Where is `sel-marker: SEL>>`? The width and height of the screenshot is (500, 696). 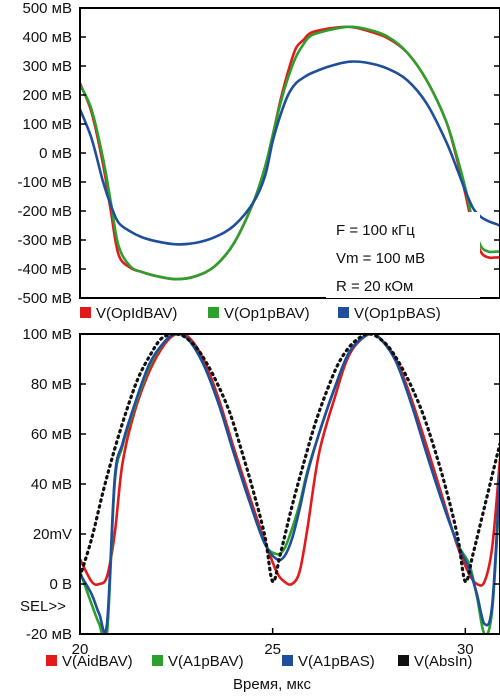 sel-marker: SEL>> is located at coordinates (43, 606).